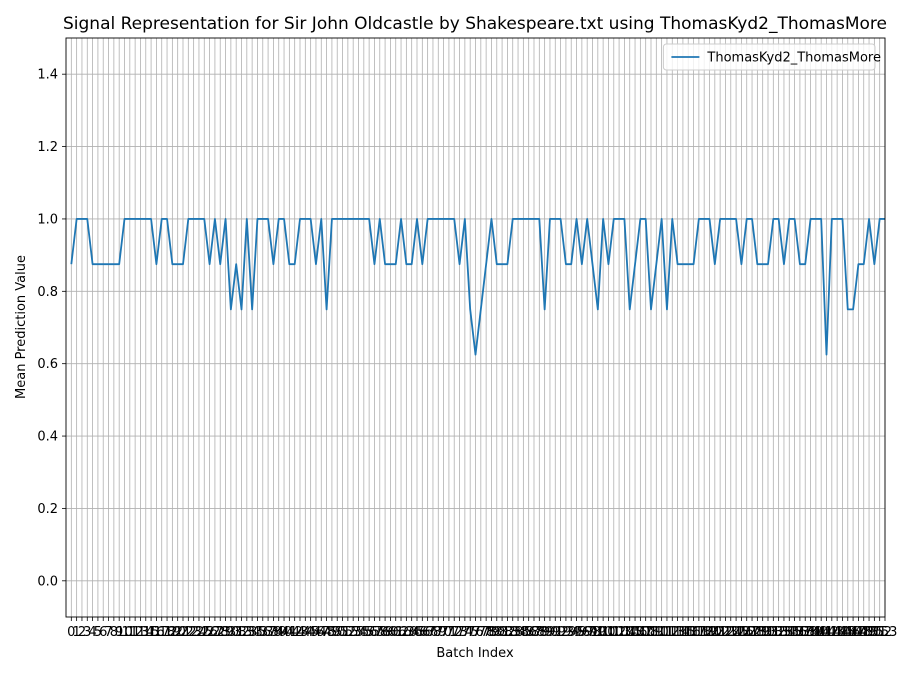 This screenshot has height=679, width=900. Describe the element at coordinates (720, 632) in the screenshot. I see `x-tick-label: 122` at that location.